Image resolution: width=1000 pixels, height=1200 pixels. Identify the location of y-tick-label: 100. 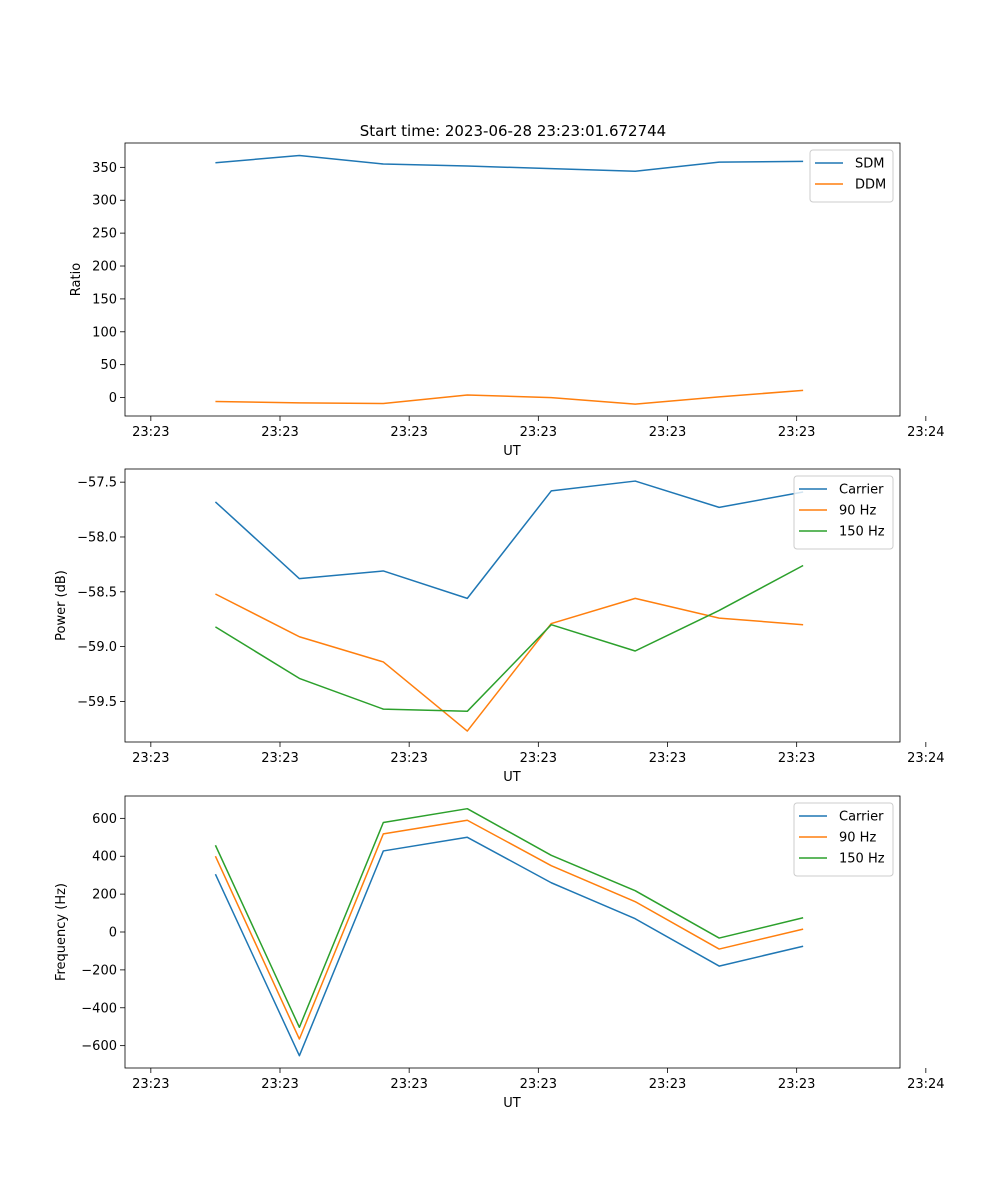
(104, 332).